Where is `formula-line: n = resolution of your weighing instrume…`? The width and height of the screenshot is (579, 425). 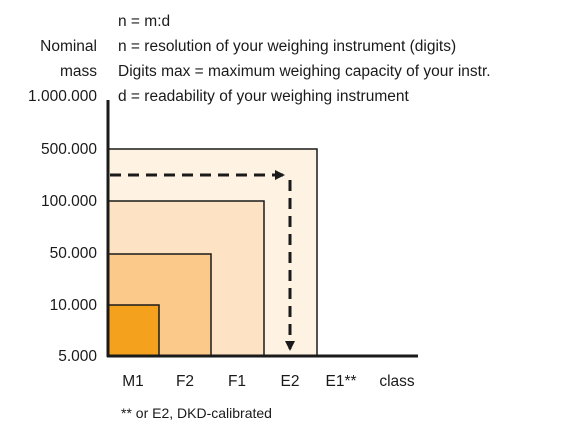
formula-line: n = resolution of your weighing instrume… is located at coordinates (287, 46).